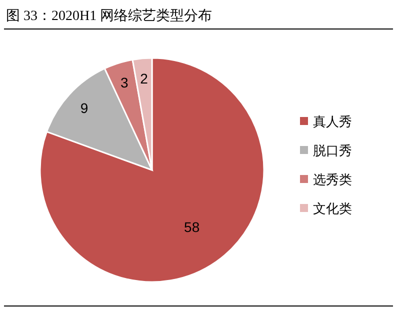 Image resolution: width=397 pixels, height=336 pixels. What do you see at coordinates (109, 16) in the screenshot?
I see `chart-title: 图 33：2020H1 网络综艺类型分布` at bounding box center [109, 16].